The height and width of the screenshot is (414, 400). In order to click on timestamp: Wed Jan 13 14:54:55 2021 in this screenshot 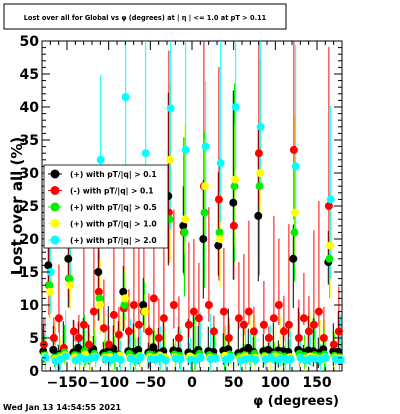, I will do `click(62, 407)`.